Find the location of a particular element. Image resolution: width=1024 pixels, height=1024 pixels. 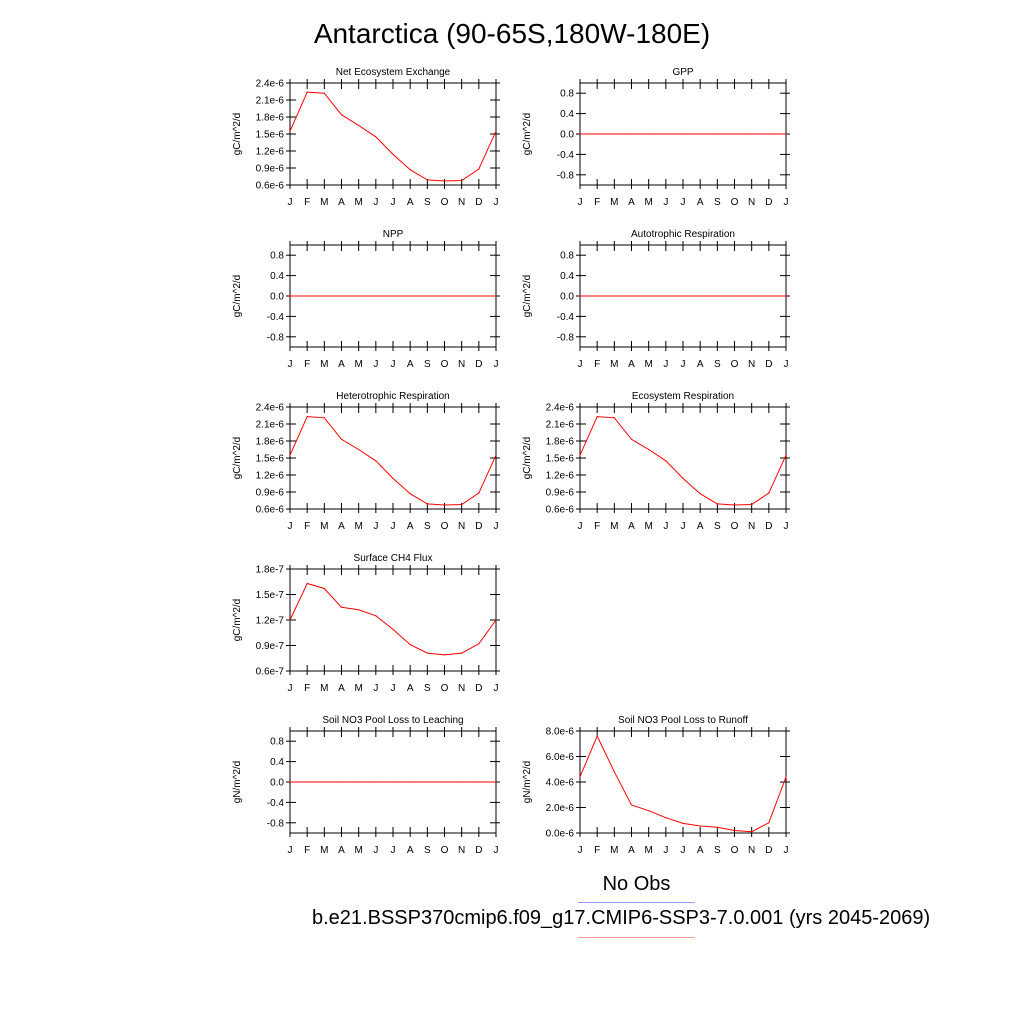

y-tick-label: 0.4 is located at coordinates (567, 276).